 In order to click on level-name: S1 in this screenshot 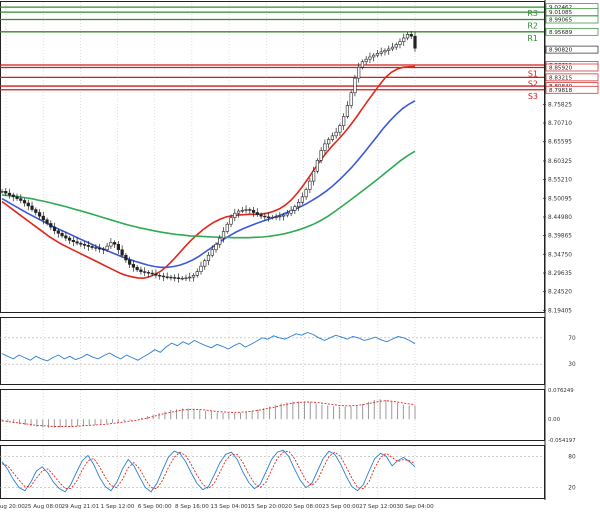, I will do `click(533, 73)`.